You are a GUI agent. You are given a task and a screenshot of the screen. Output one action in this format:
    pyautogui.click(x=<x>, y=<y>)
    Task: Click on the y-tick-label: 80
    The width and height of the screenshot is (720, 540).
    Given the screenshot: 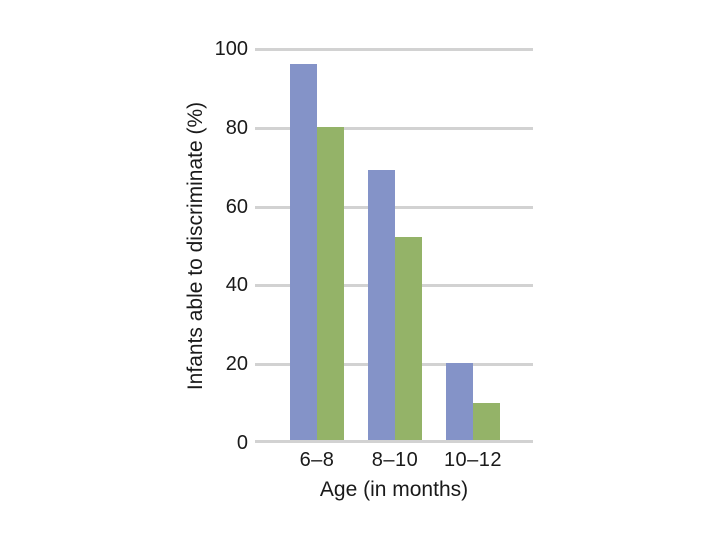 What is the action you would take?
    pyautogui.click(x=236, y=128)
    